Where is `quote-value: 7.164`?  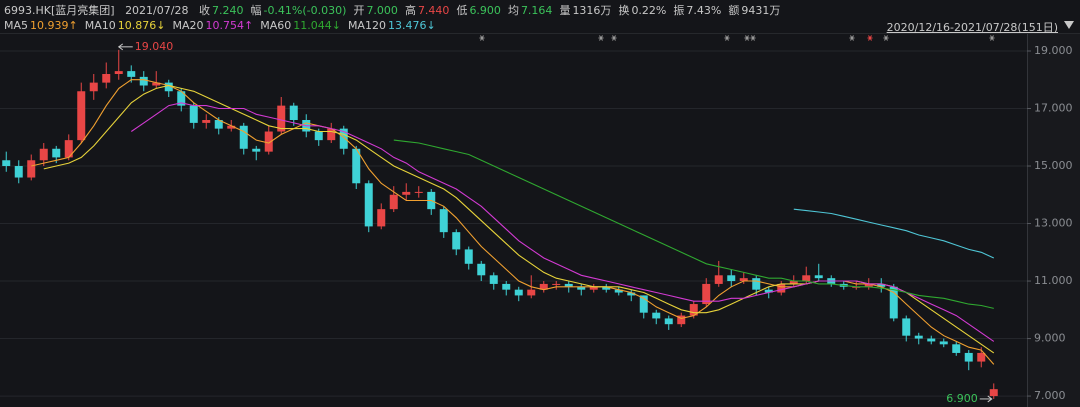 quote-value: 7.164 is located at coordinates (536, 10).